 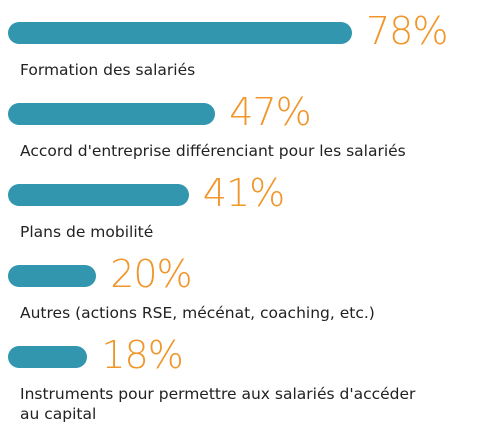 I want to click on value-label: 41%, so click(x=243, y=193).